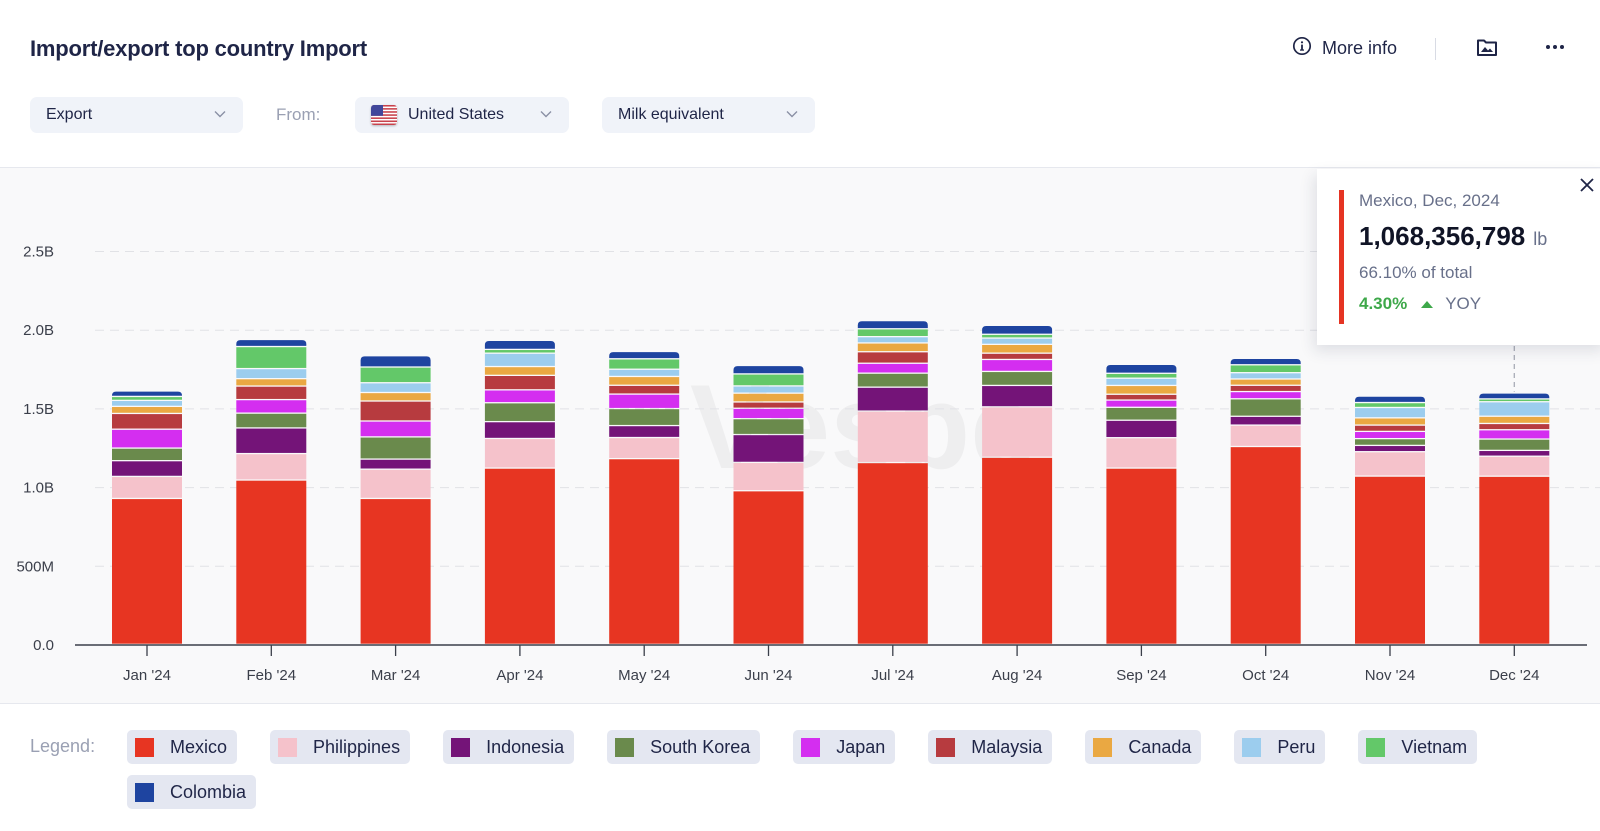  I want to click on close-icon, so click(1587, 185).